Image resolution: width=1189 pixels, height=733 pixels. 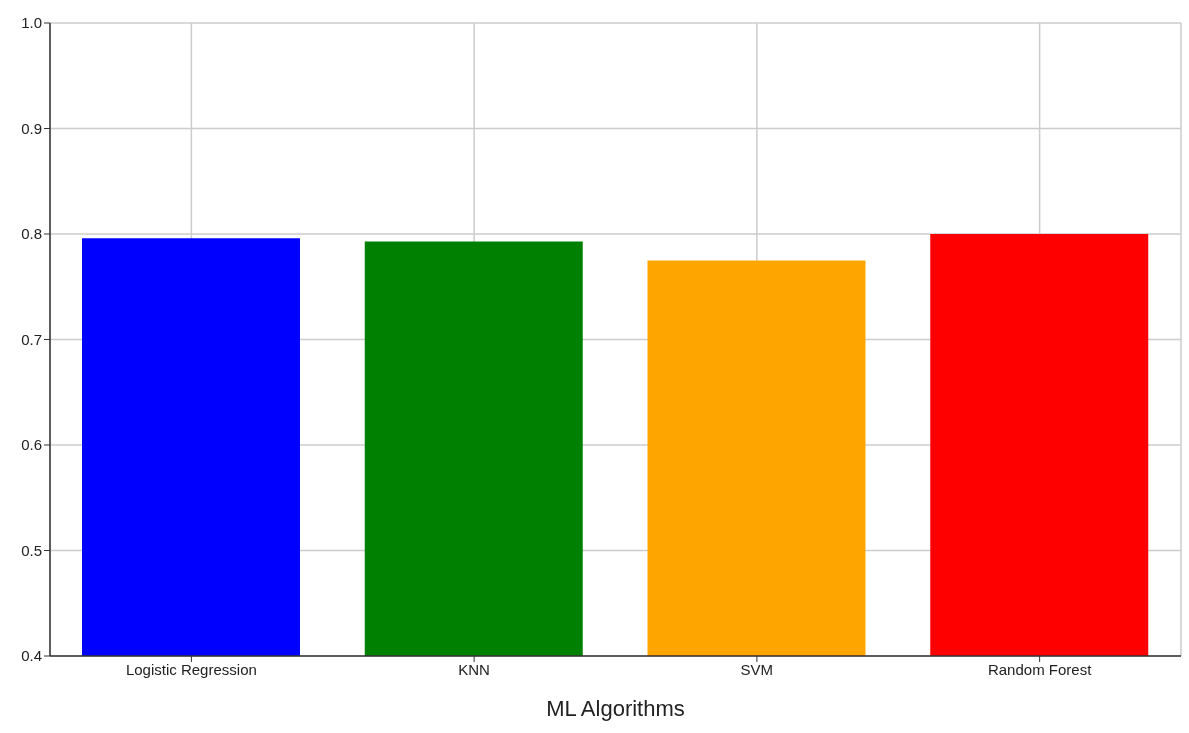 I want to click on y-tick-label: 0.8, so click(x=31, y=234).